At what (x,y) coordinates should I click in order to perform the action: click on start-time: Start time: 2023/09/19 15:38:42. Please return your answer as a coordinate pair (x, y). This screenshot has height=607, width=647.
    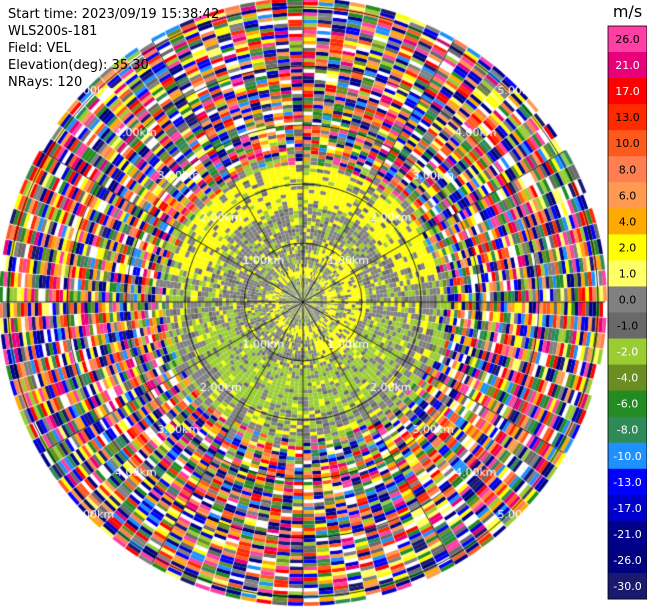
    Looking at the image, I should click on (114, 14).